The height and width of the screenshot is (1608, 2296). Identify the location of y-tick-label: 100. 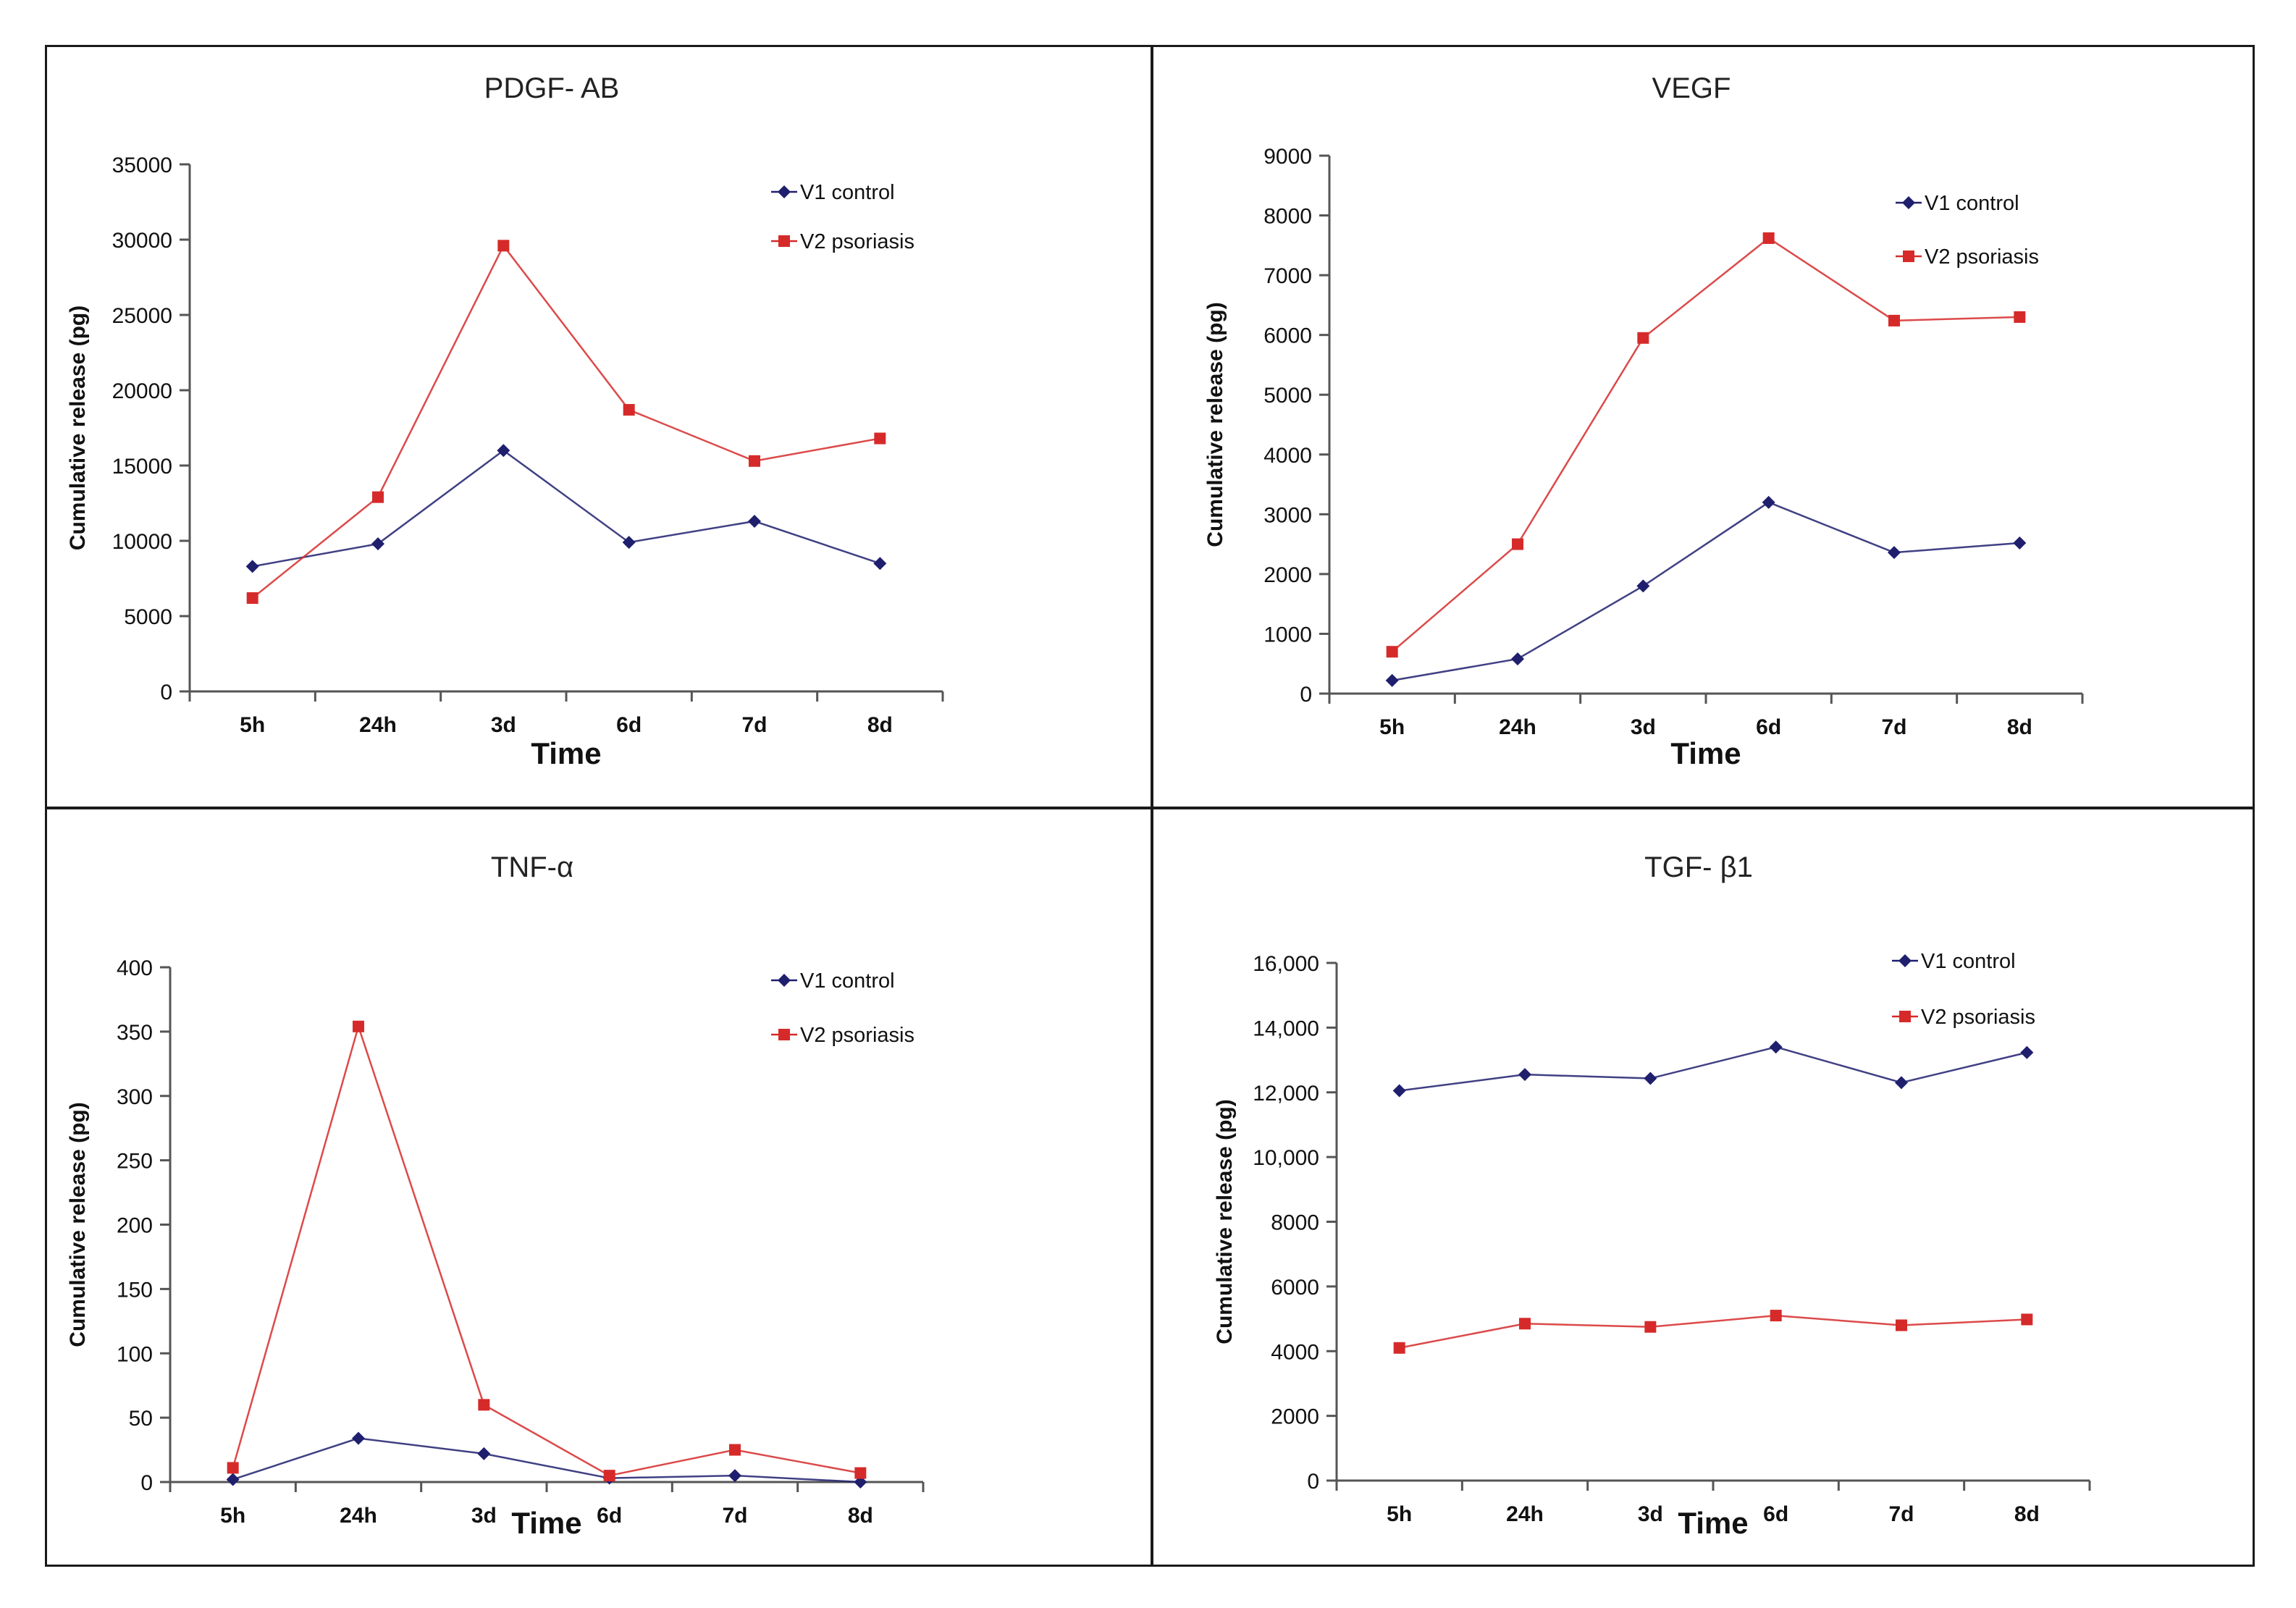
(135, 1354).